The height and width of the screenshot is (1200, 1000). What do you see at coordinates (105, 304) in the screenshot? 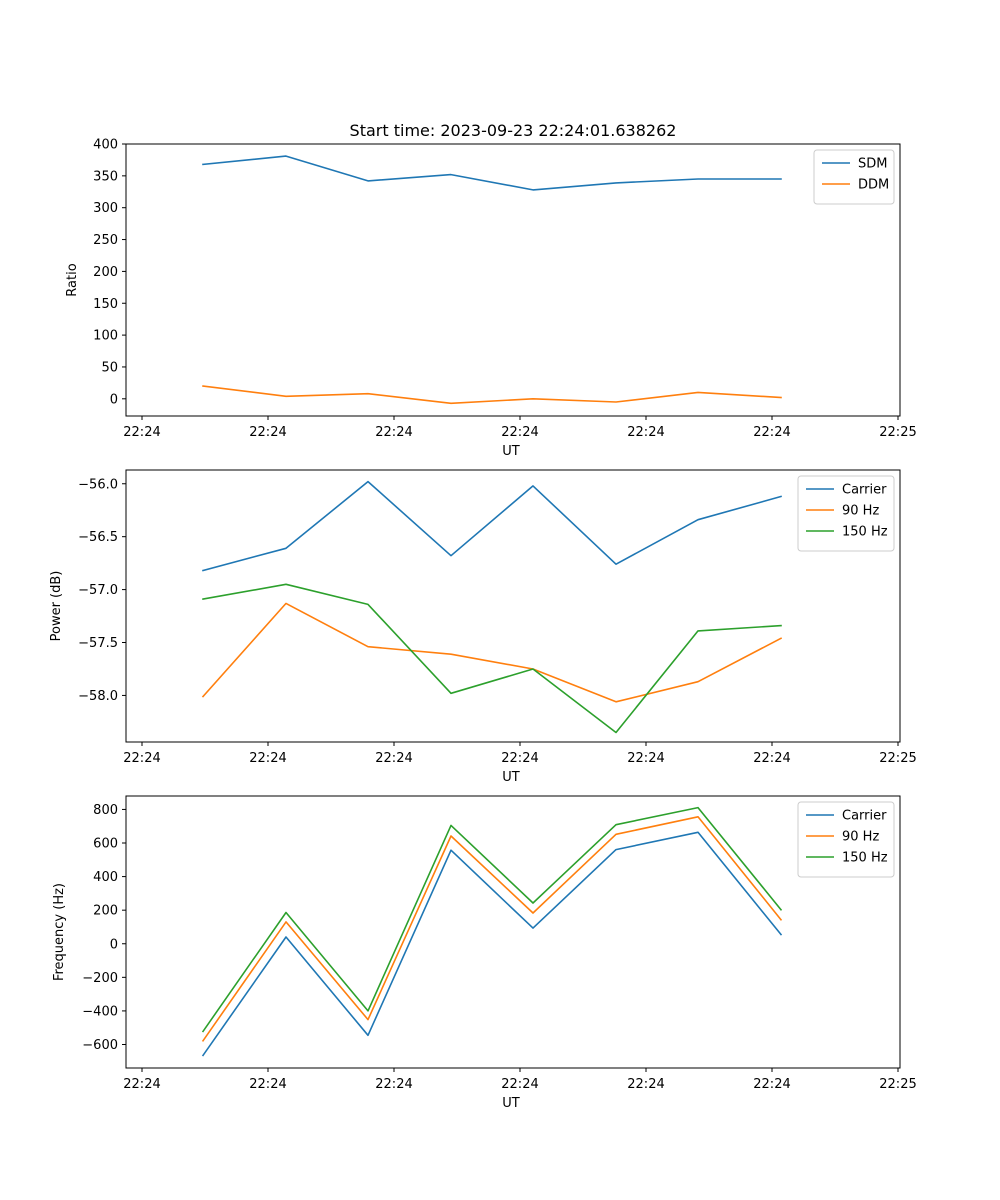
I see `y-tick-label: 150` at bounding box center [105, 304].